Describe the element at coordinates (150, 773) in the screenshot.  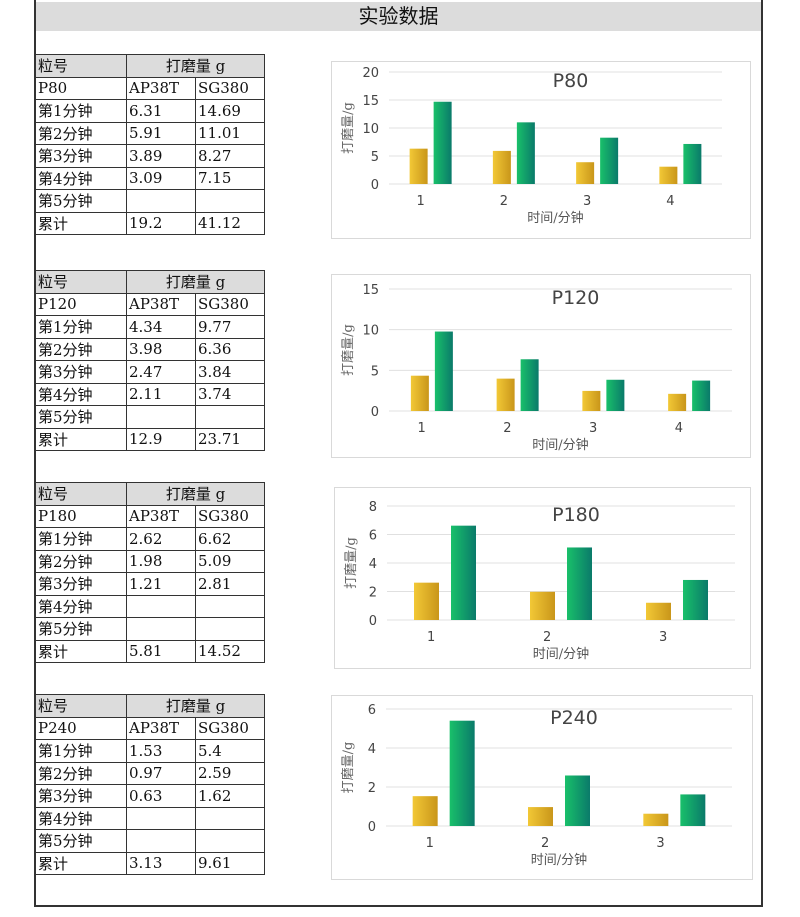
I see `table-row: 第2分钟 0.97 2.59` at that location.